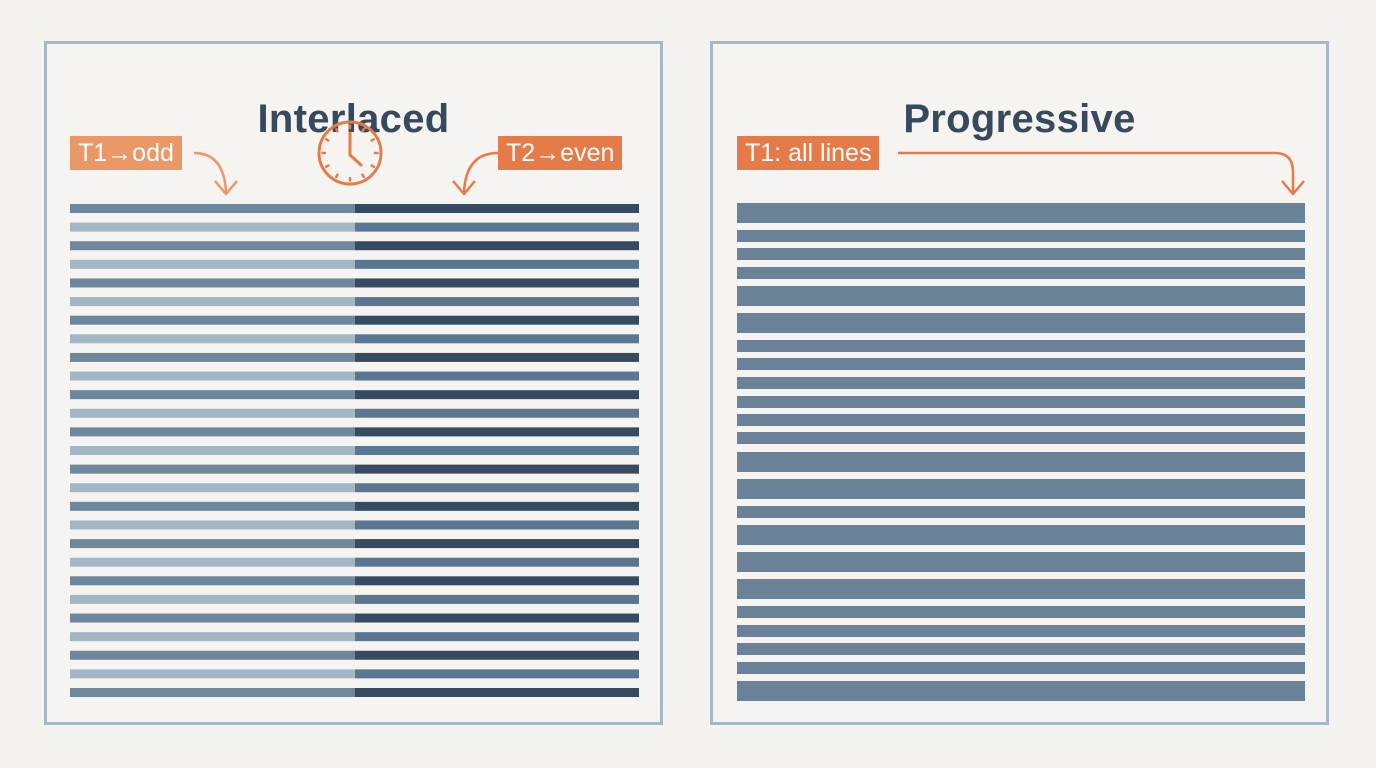  What do you see at coordinates (126, 153) in the screenshot?
I see `t1-odd-tag: T1→odd` at bounding box center [126, 153].